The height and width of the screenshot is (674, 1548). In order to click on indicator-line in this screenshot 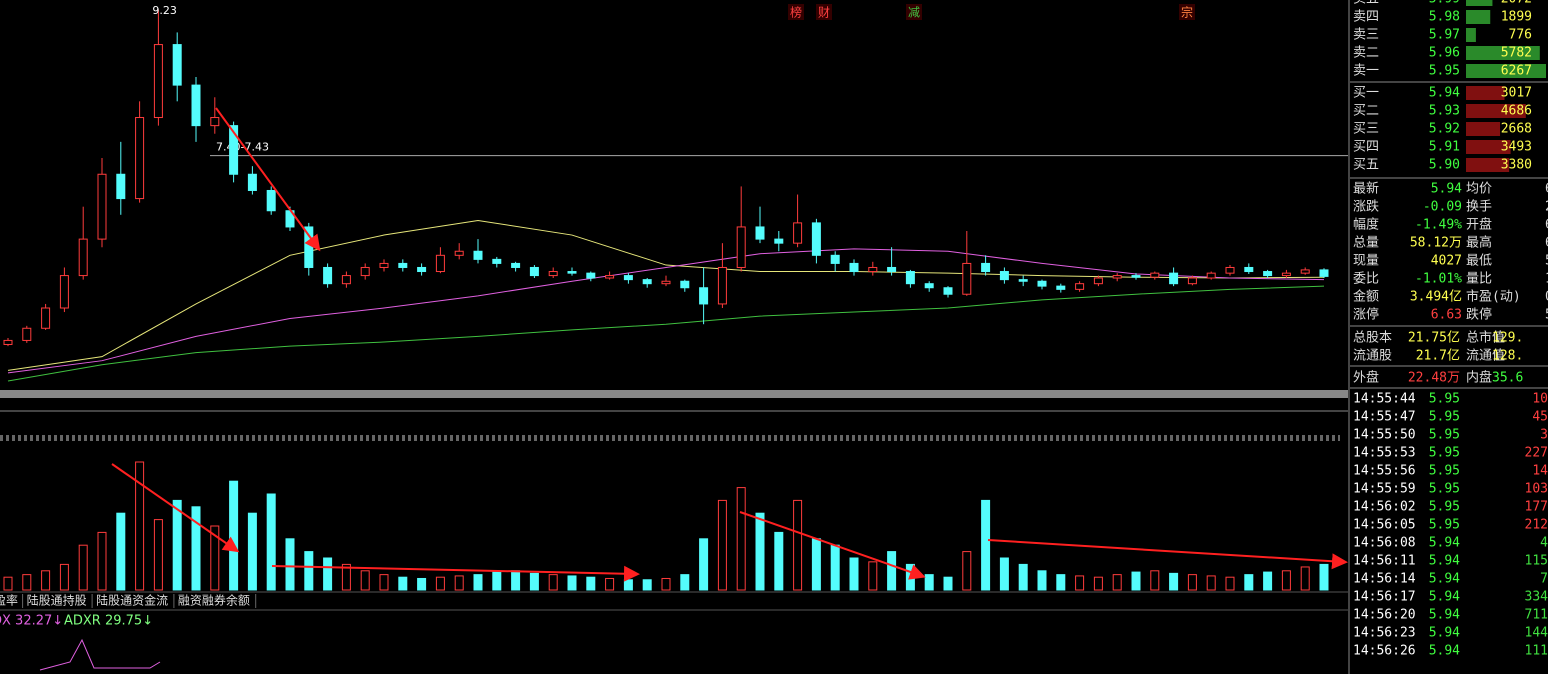, I will do `click(100, 654)`.